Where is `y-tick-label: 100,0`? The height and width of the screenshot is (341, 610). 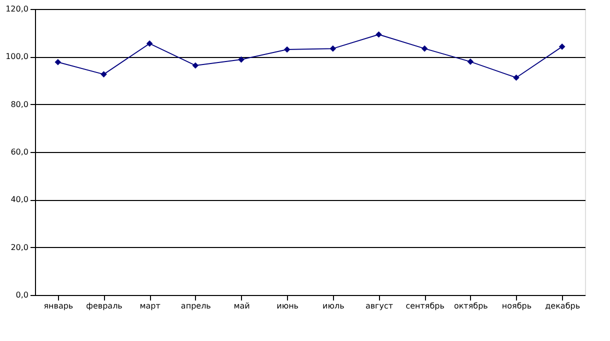 y-tick-label: 100,0 is located at coordinates (17, 57).